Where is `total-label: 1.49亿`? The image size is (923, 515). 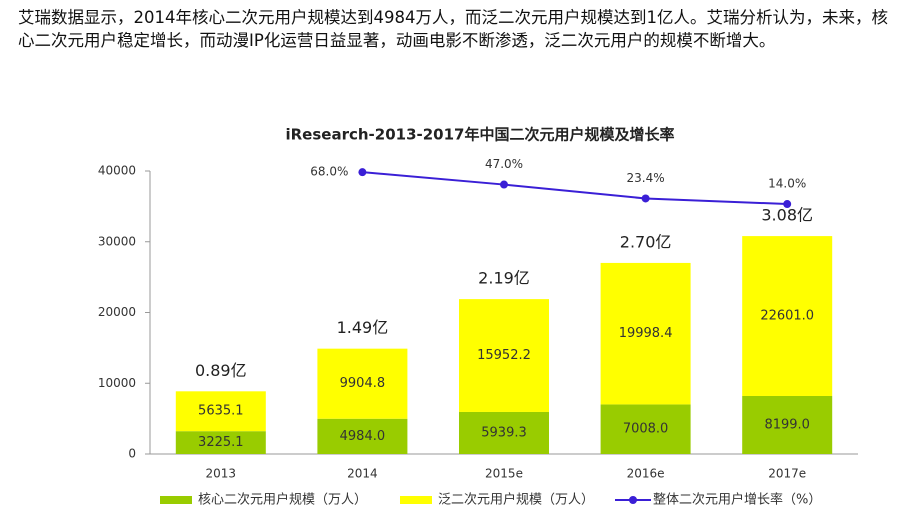 total-label: 1.49亿 is located at coordinates (363, 327).